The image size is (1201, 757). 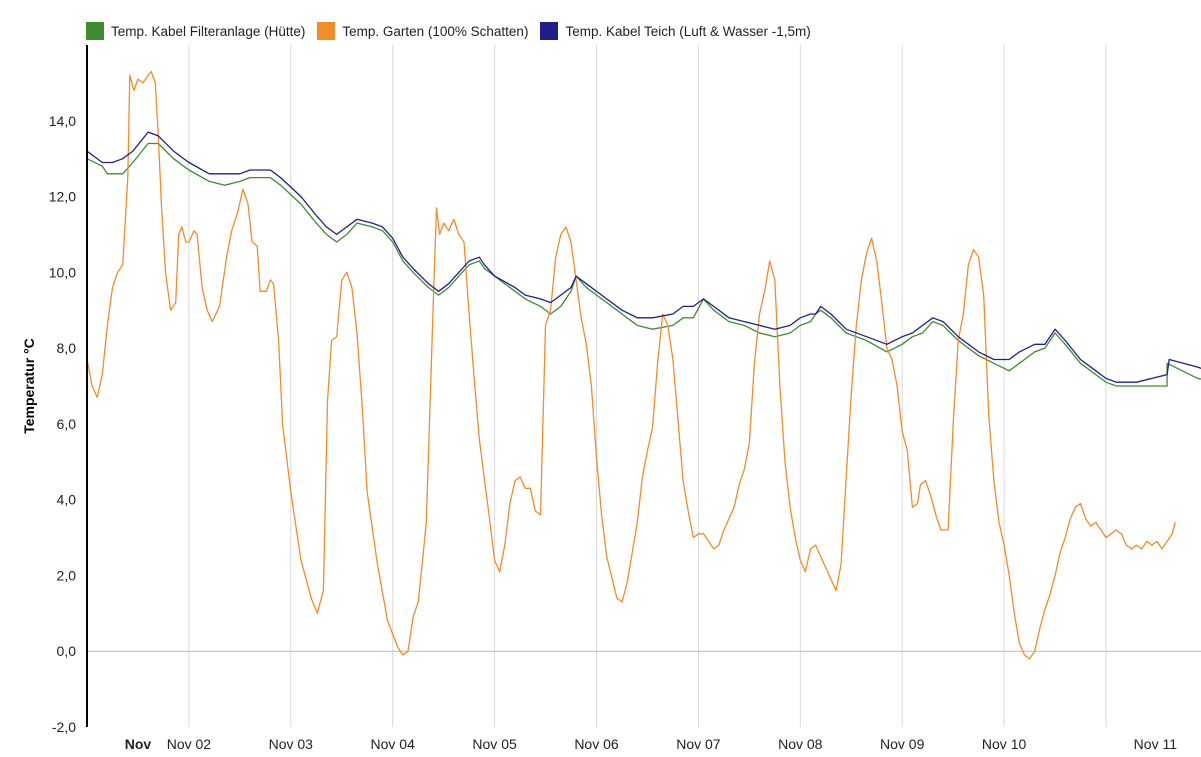 What do you see at coordinates (189, 744) in the screenshot?
I see `x-tick-label: Nov 02` at bounding box center [189, 744].